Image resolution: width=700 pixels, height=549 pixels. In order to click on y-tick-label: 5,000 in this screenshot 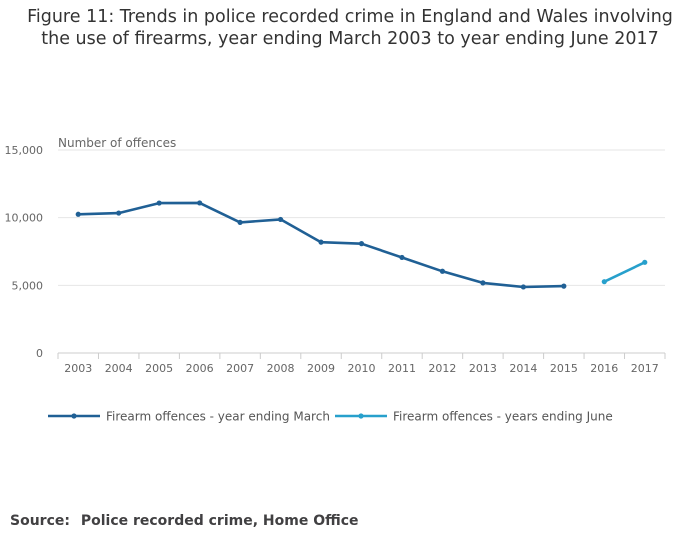, I will do `click(28, 285)`.